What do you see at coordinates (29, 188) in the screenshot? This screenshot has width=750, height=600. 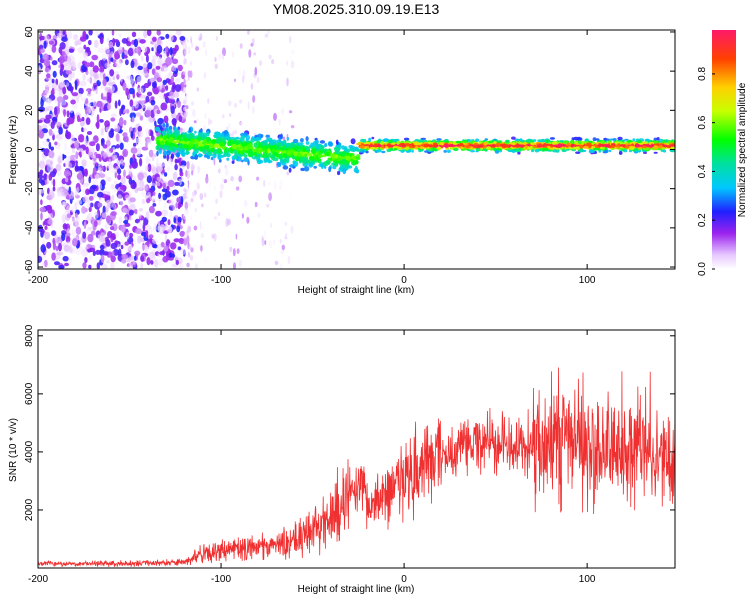 I see `y-tick-label: -20` at bounding box center [29, 188].